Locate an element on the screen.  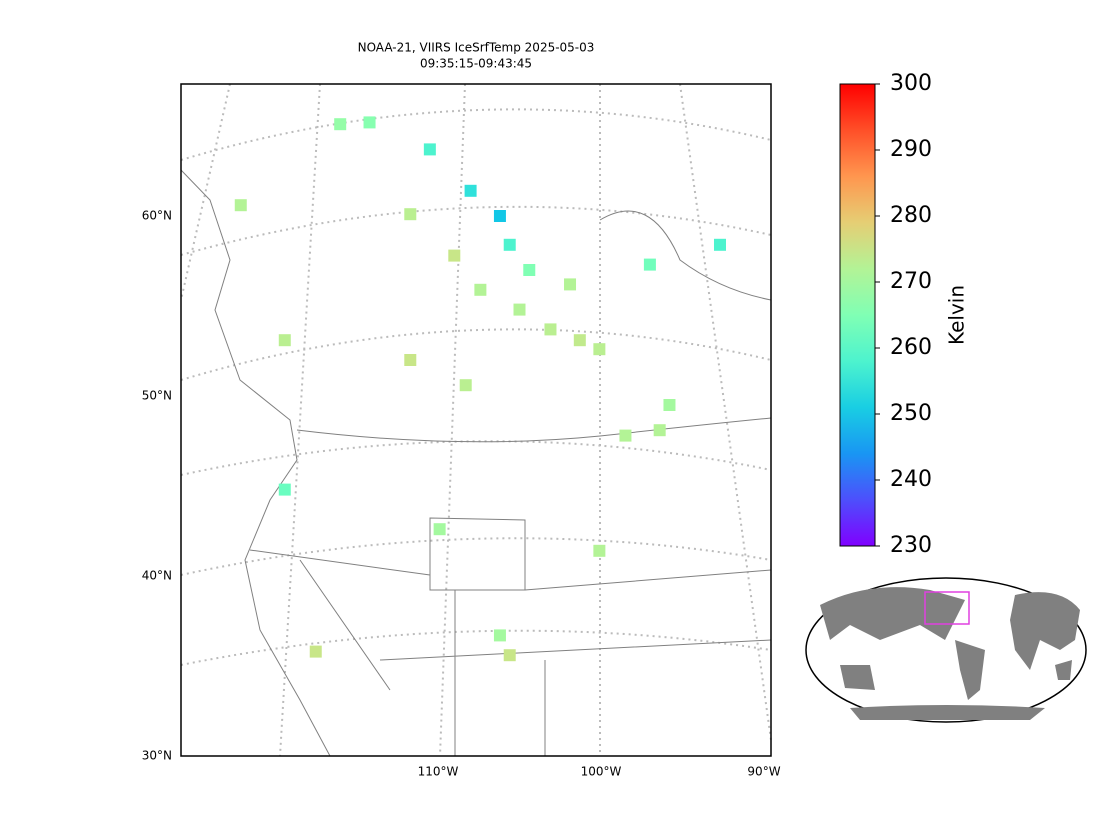
lat-label: 30°N is located at coordinates (157, 756).